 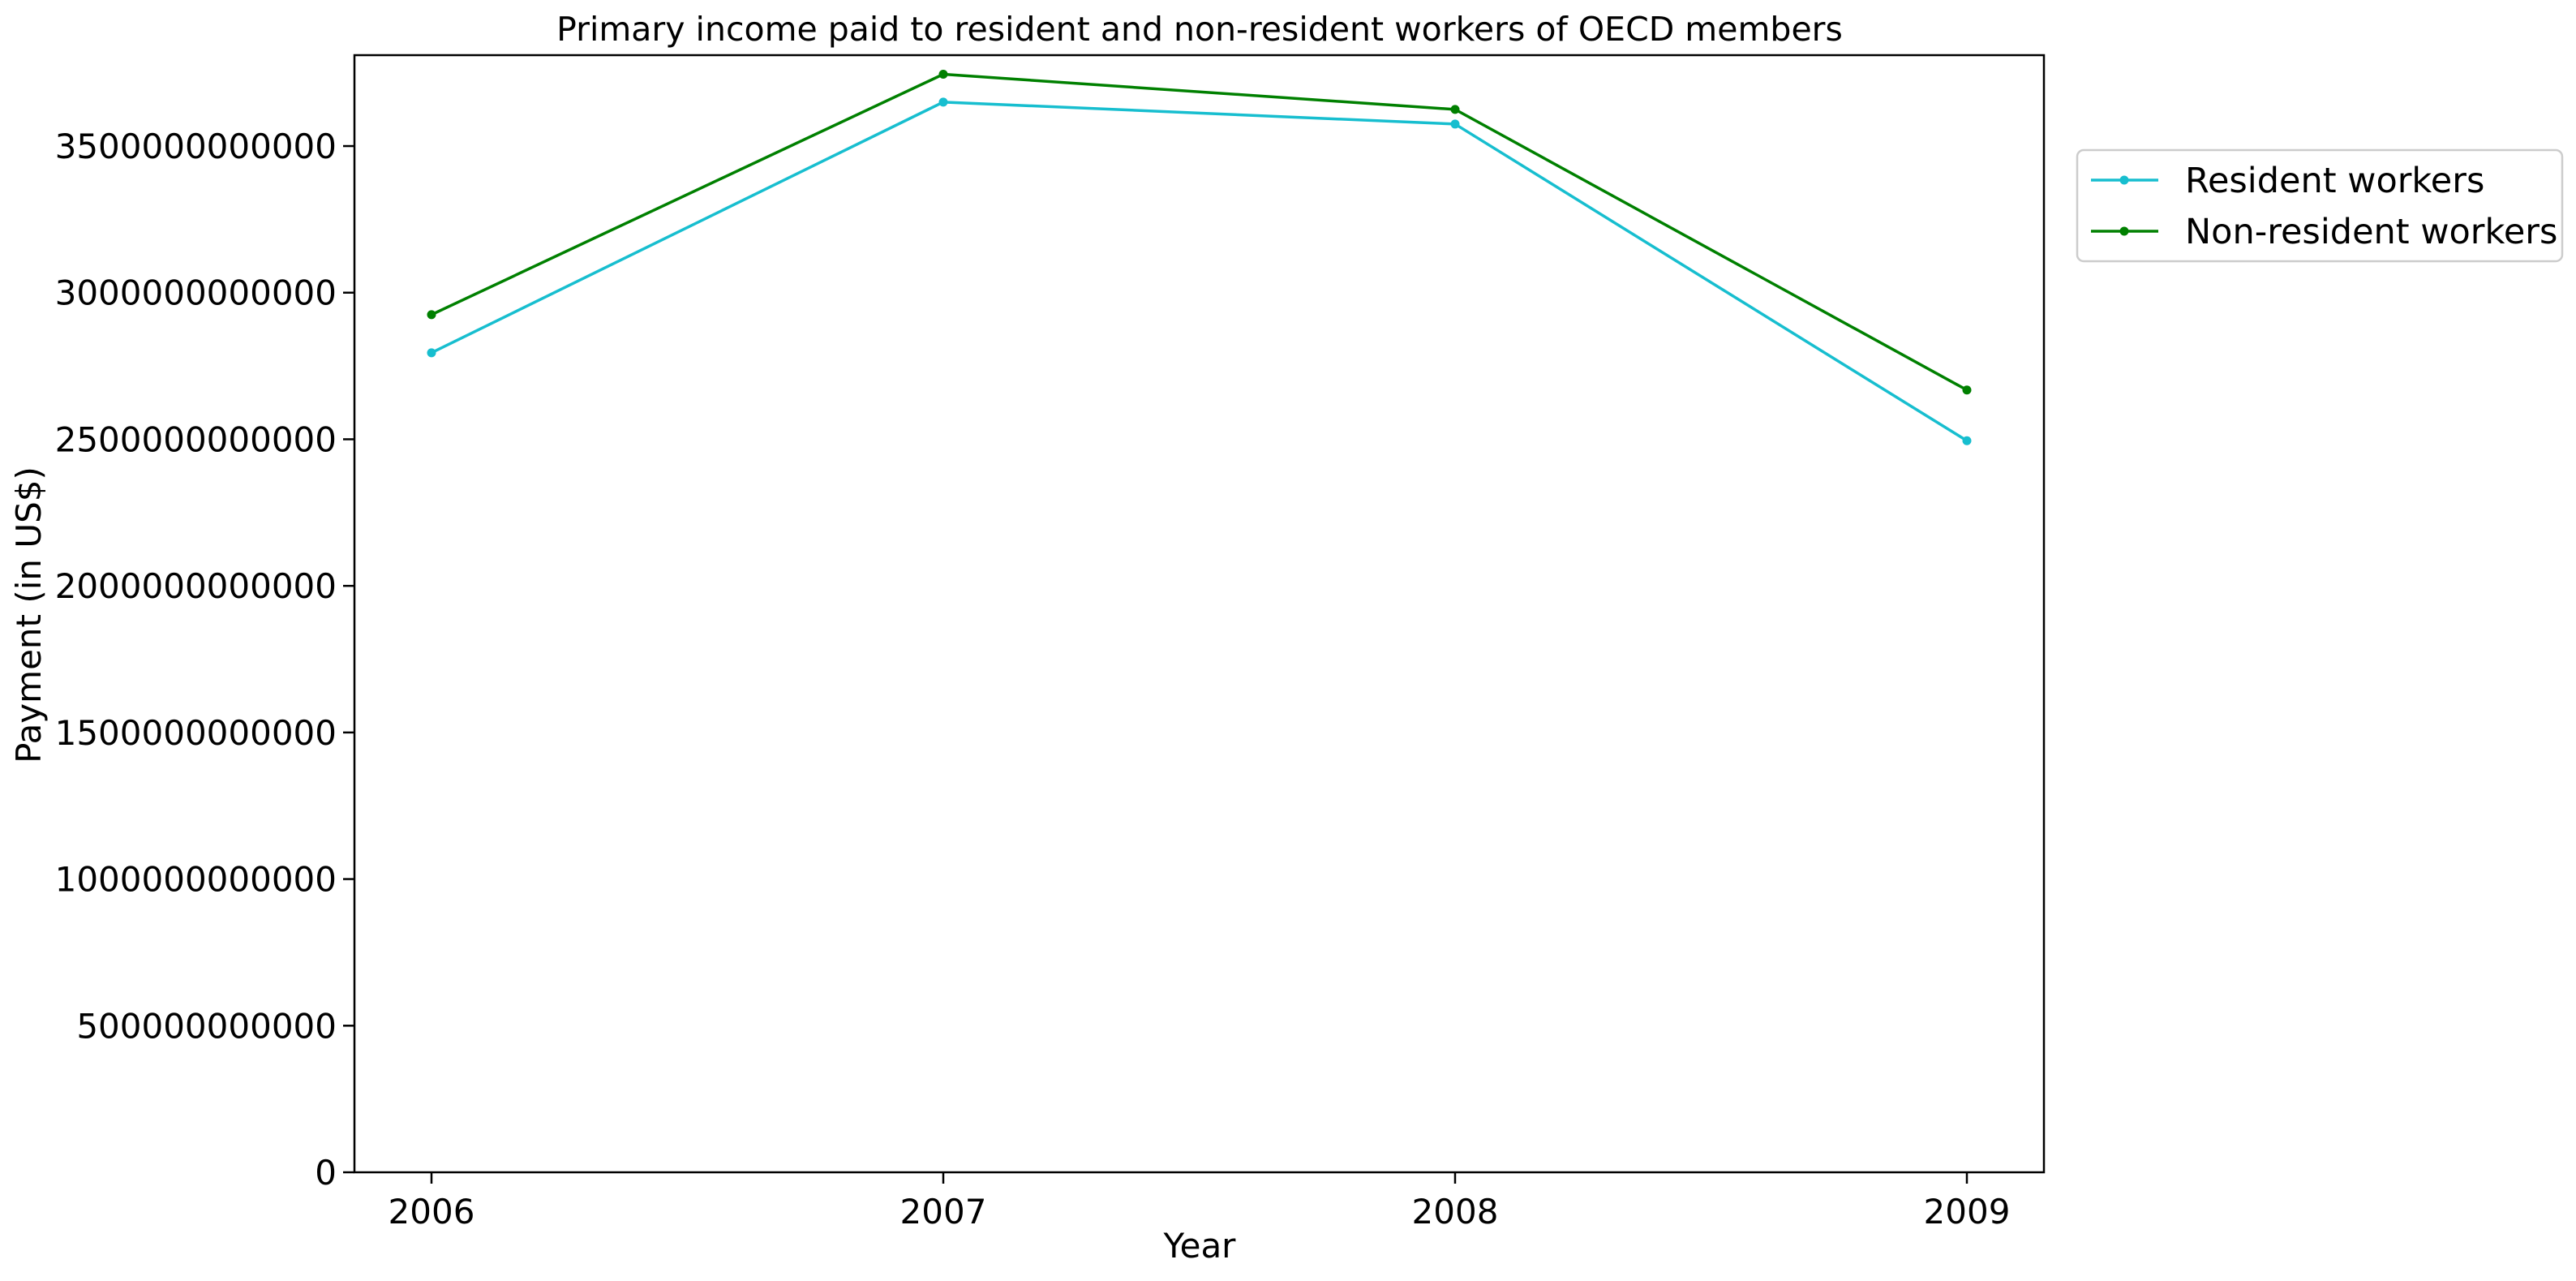 I want to click on x-tick-label: 2008, so click(x=1455, y=1212).